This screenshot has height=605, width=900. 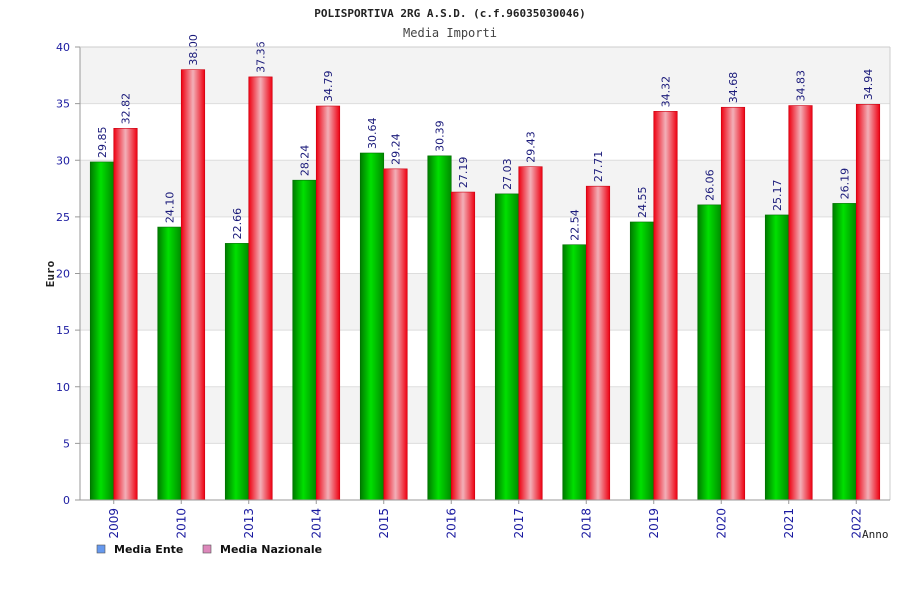 What do you see at coordinates (63, 274) in the screenshot?
I see `y-tick-label: 20` at bounding box center [63, 274].